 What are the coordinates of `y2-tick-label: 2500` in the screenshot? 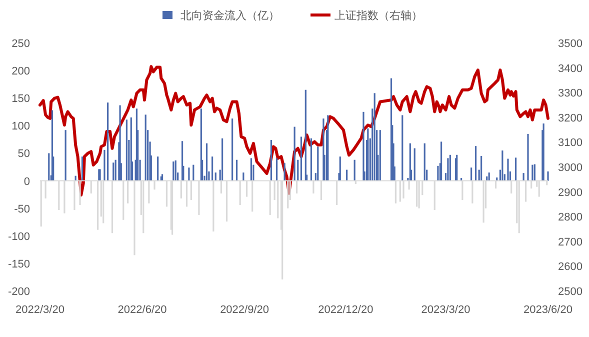 It's located at (570, 292).